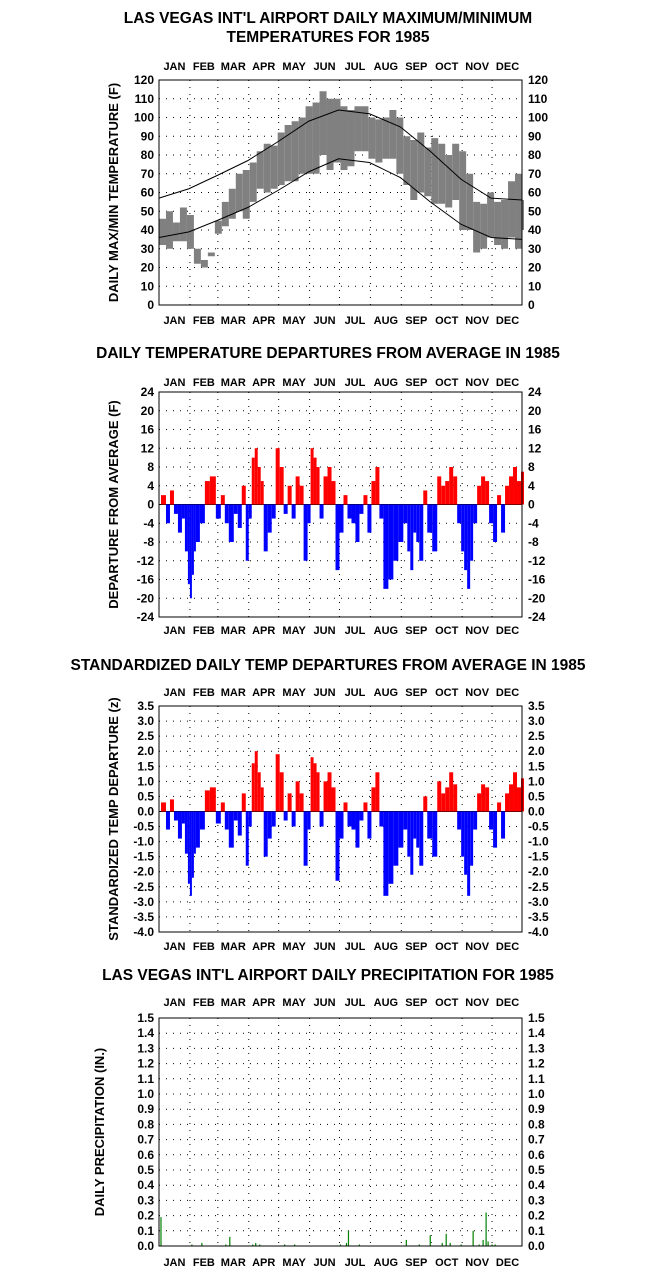 The height and width of the screenshot is (1280, 656). What do you see at coordinates (386, 1263) in the screenshot?
I see `month-label-bottom: AUG` at bounding box center [386, 1263].